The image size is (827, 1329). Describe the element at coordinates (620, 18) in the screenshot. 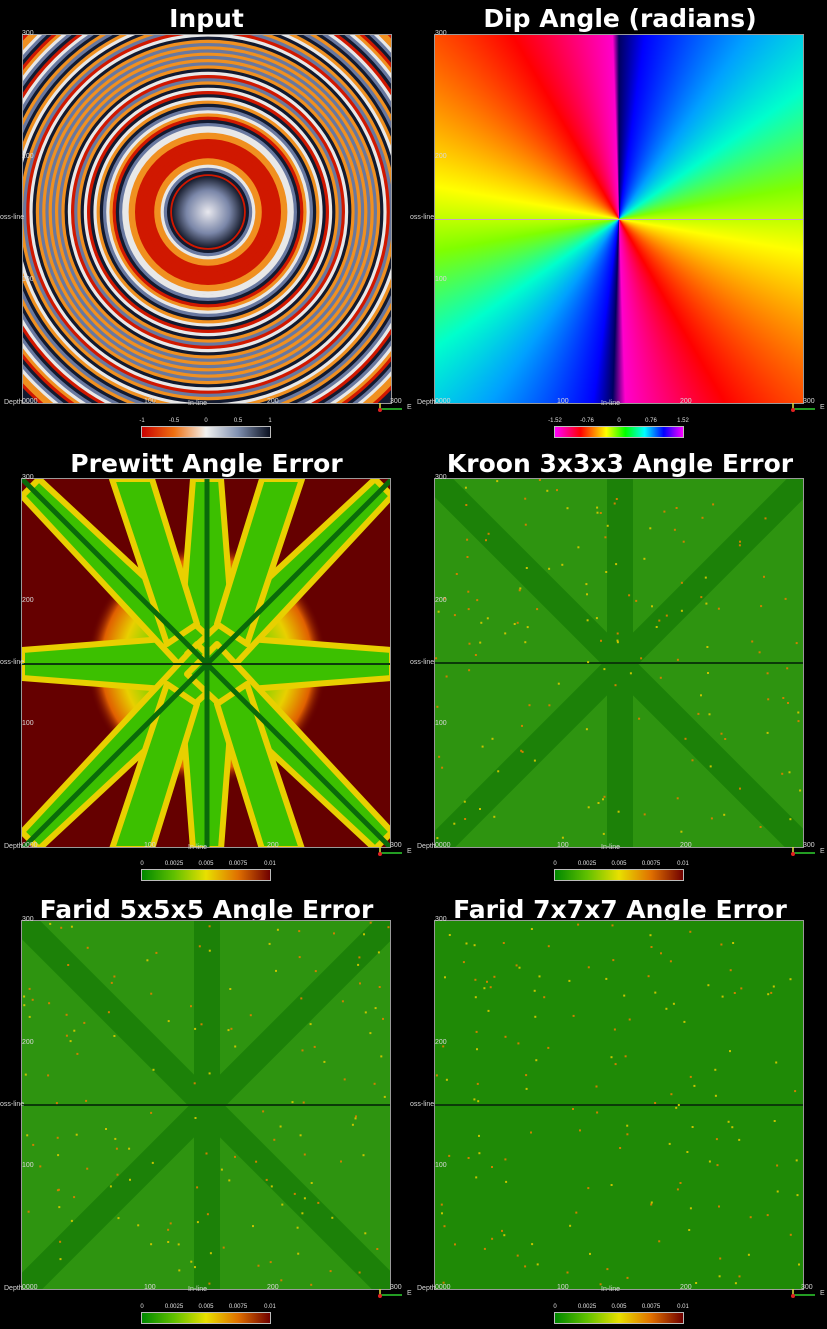

I see `panel-title: Dip Angle (radians)` at that location.